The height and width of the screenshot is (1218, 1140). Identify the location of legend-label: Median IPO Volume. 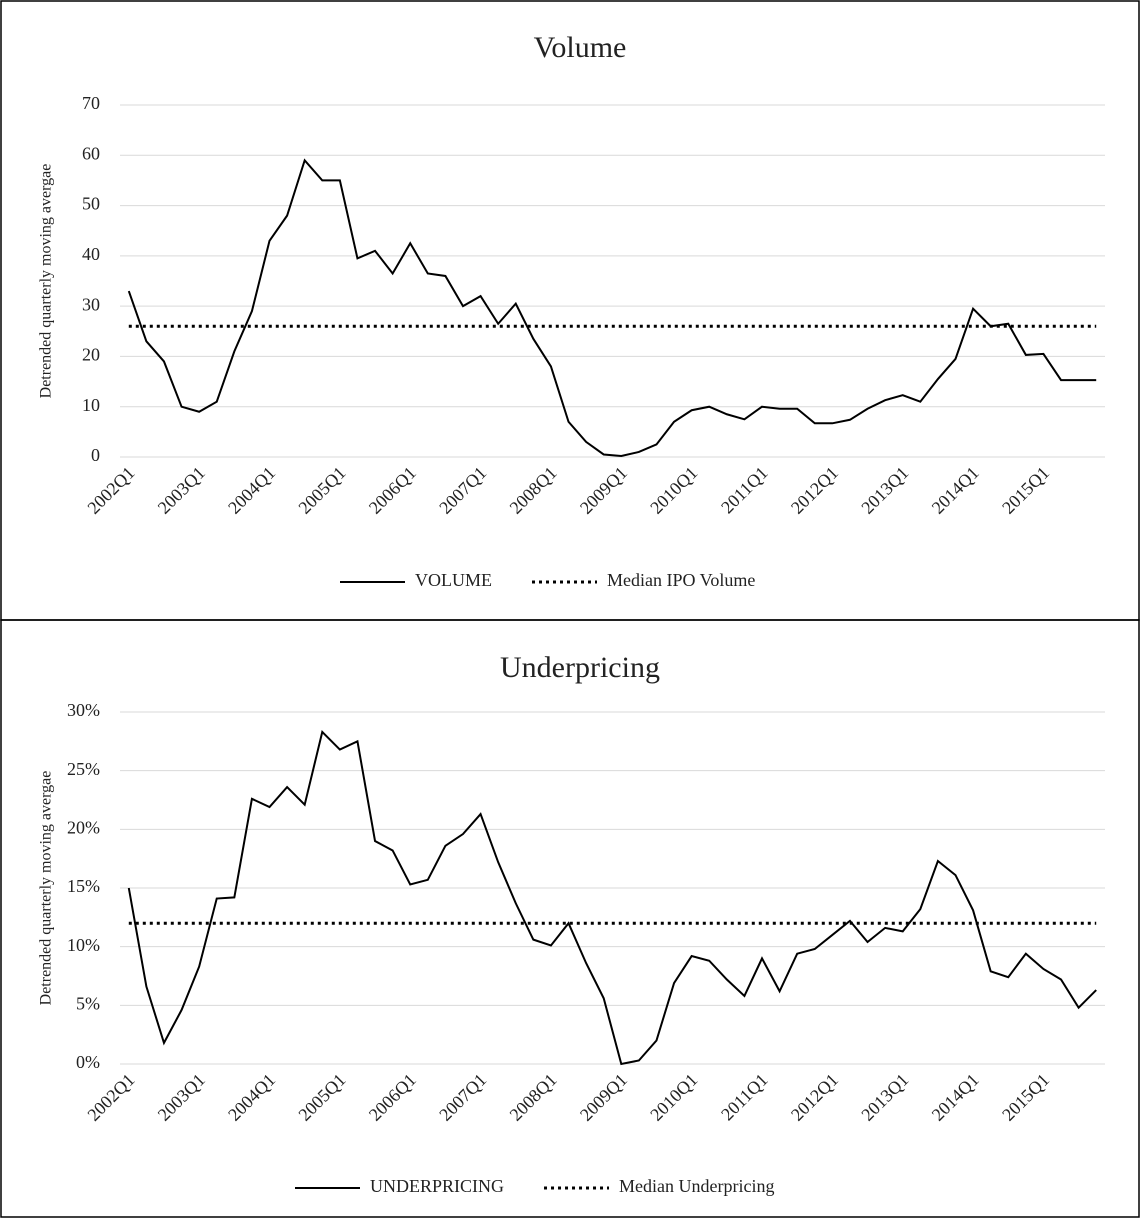
(681, 580).